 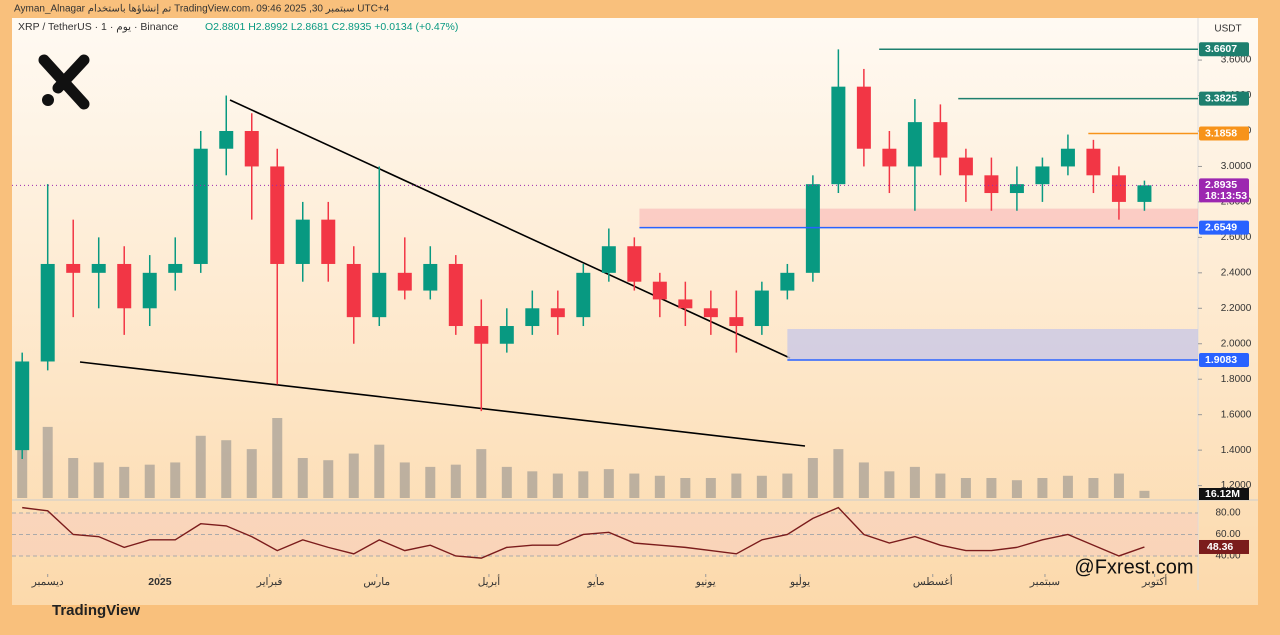 What do you see at coordinates (1227, 513) in the screenshot?
I see `rsi-tick-label: 80.00` at bounding box center [1227, 513].